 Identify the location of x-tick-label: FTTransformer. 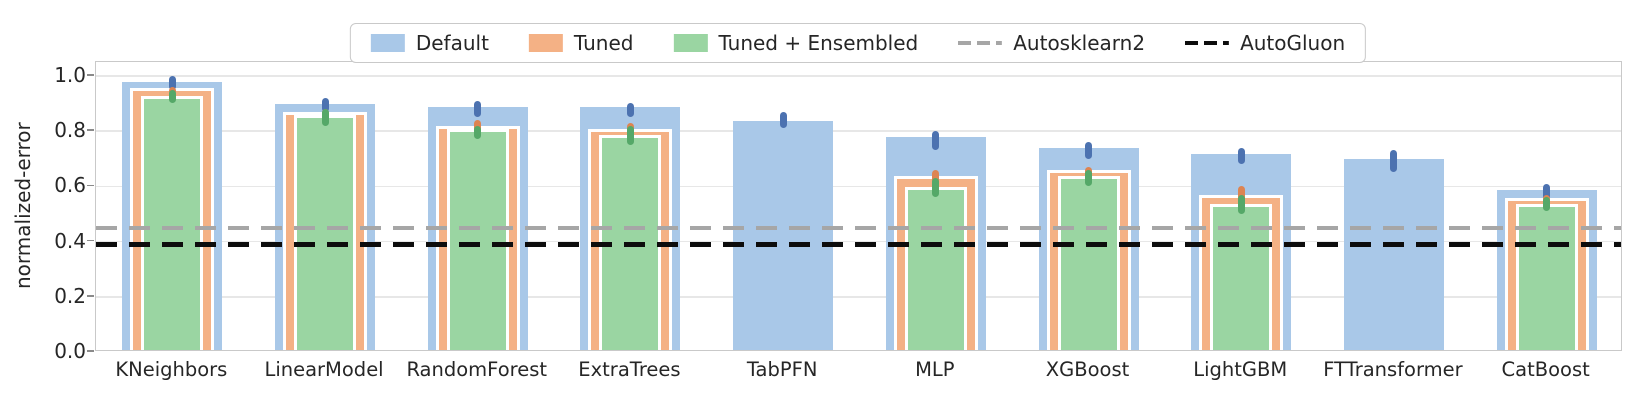
(1393, 369).